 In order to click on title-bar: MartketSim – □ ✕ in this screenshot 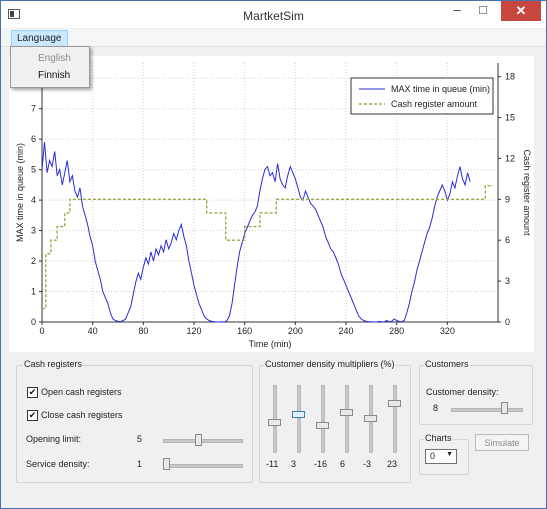, I will do `click(273, 14)`.